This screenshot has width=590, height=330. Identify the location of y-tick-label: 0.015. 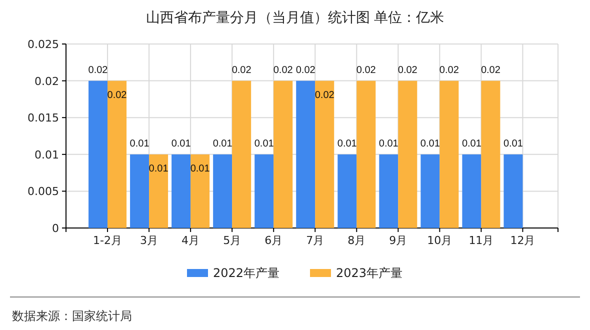
(43, 118).